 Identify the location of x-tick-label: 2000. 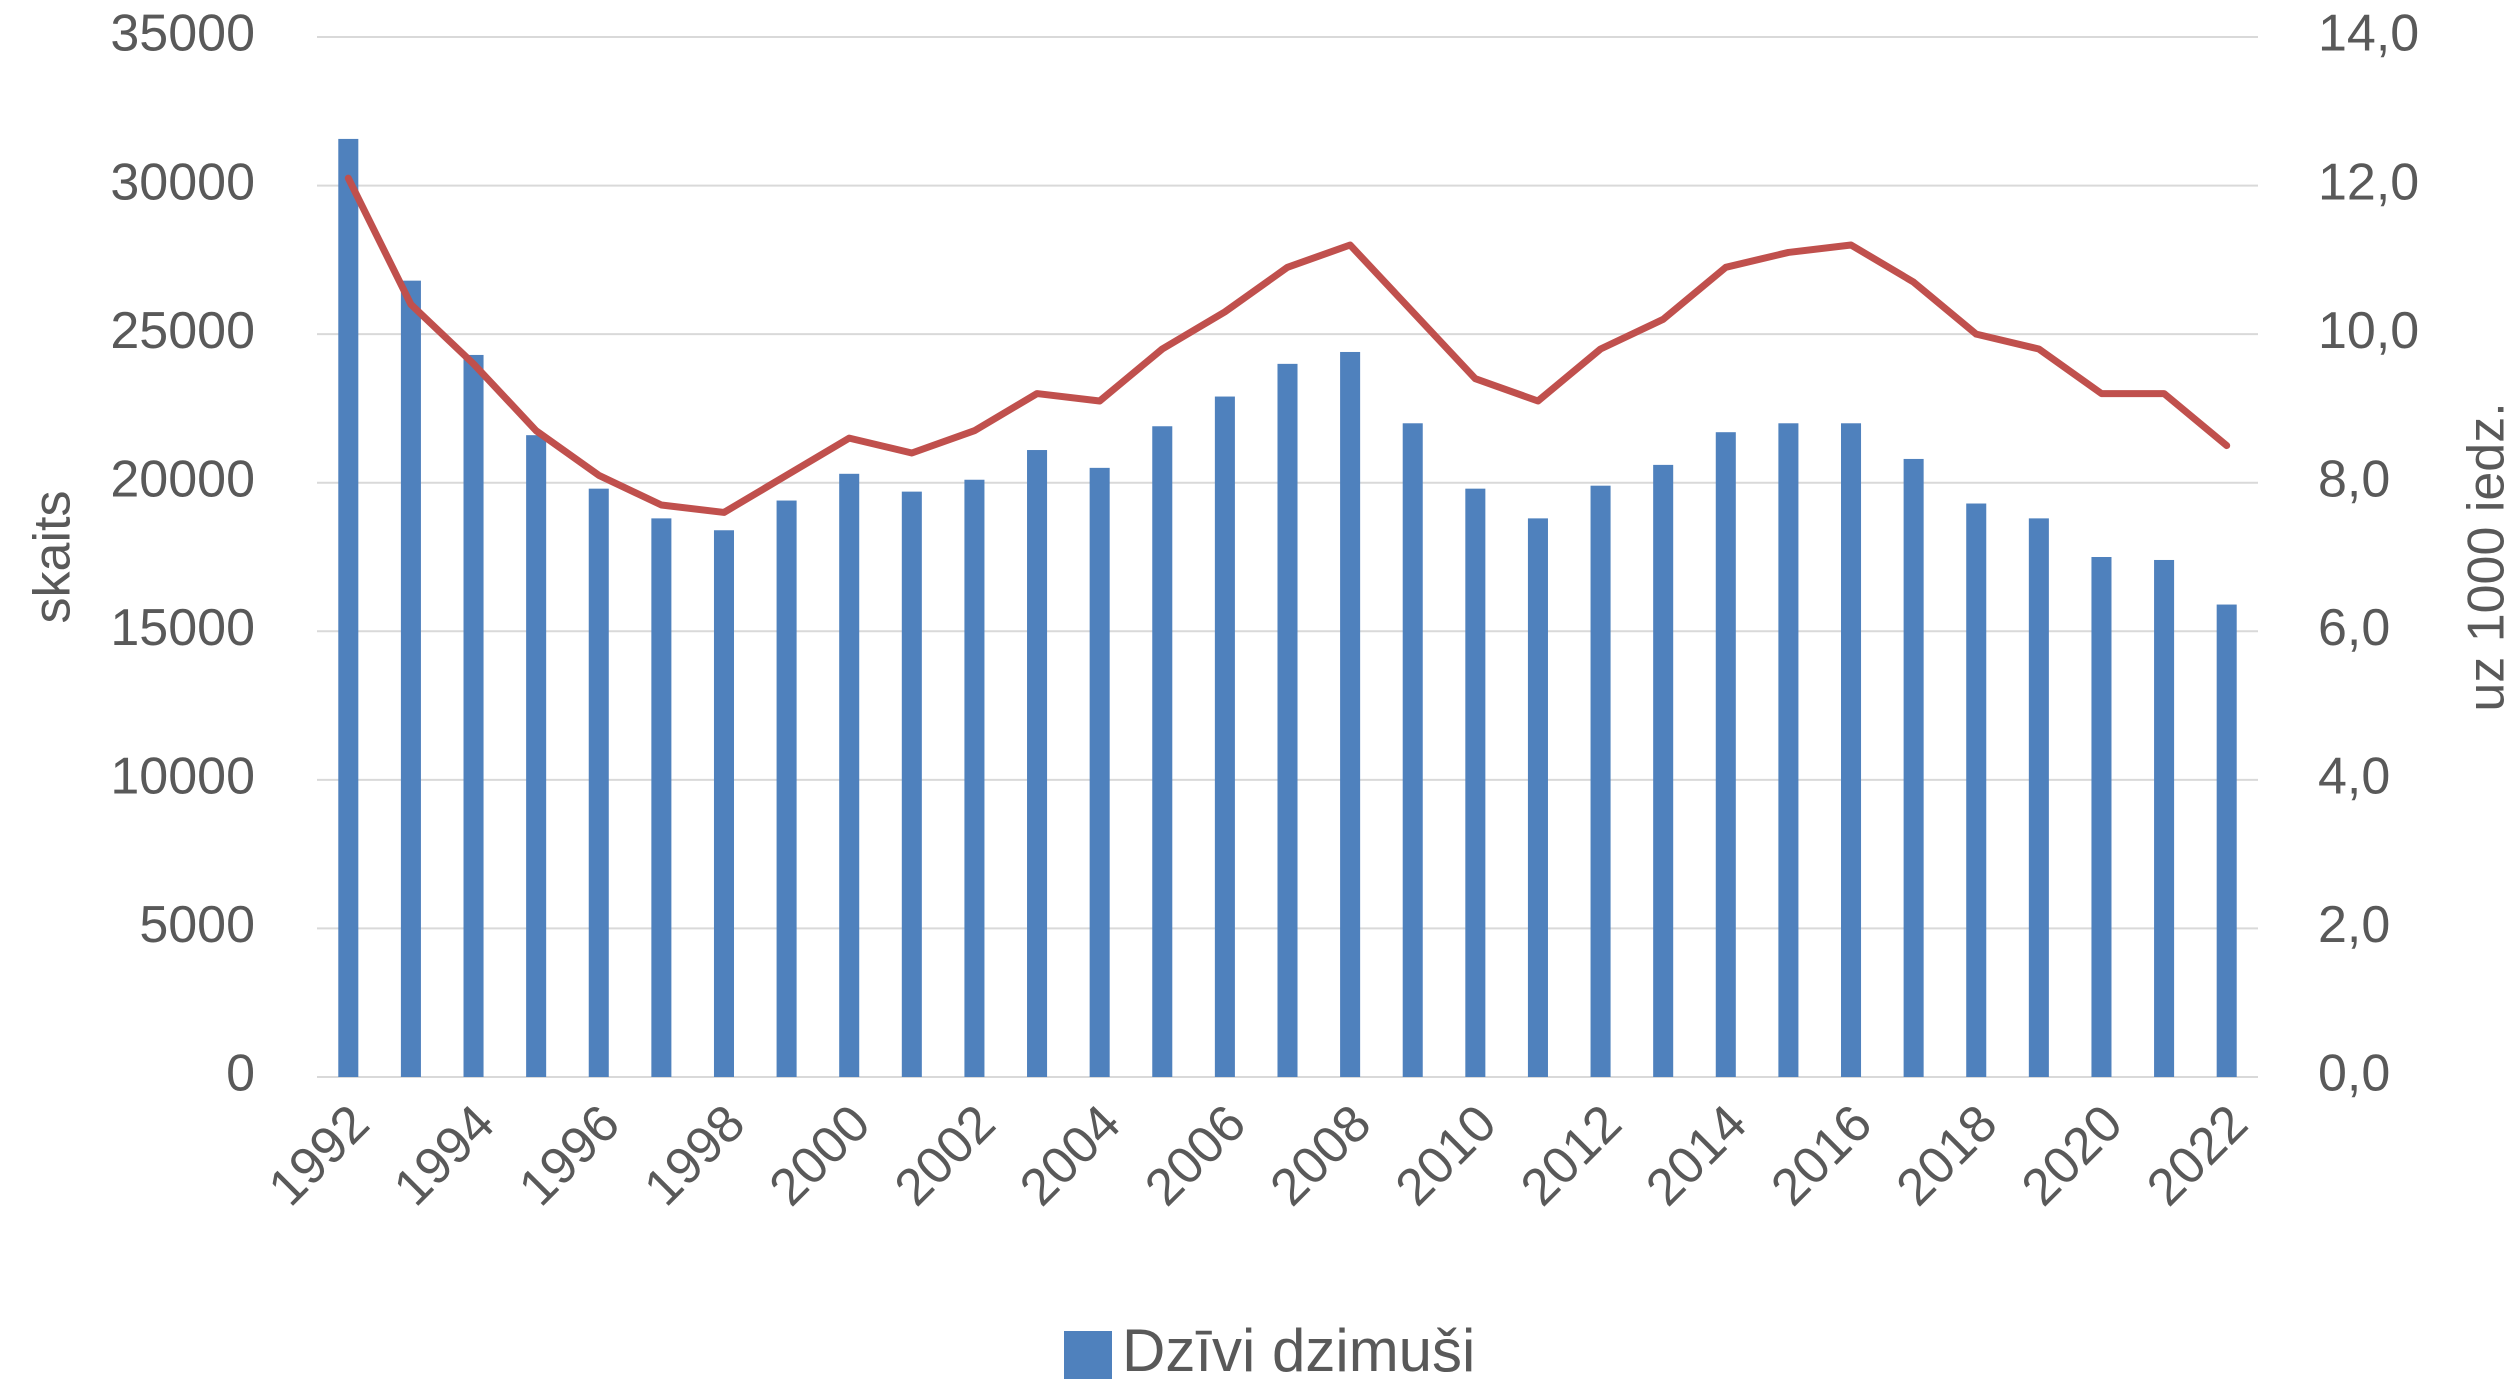
(820, 1155).